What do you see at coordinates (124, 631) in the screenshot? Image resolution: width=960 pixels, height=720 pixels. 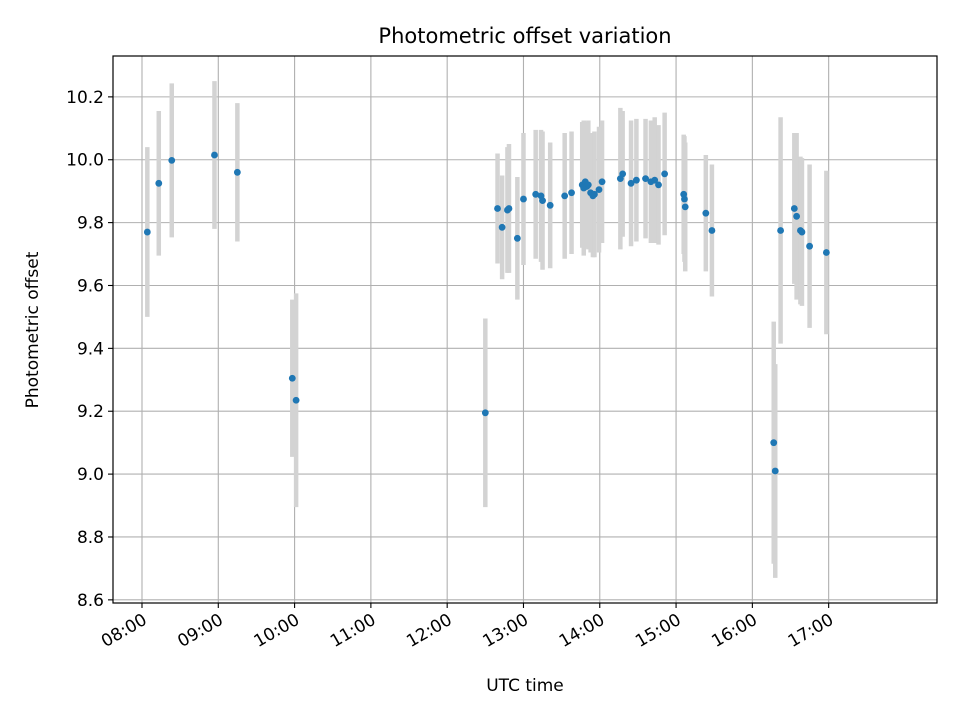 I see `x-tick-label: 08:00` at bounding box center [124, 631].